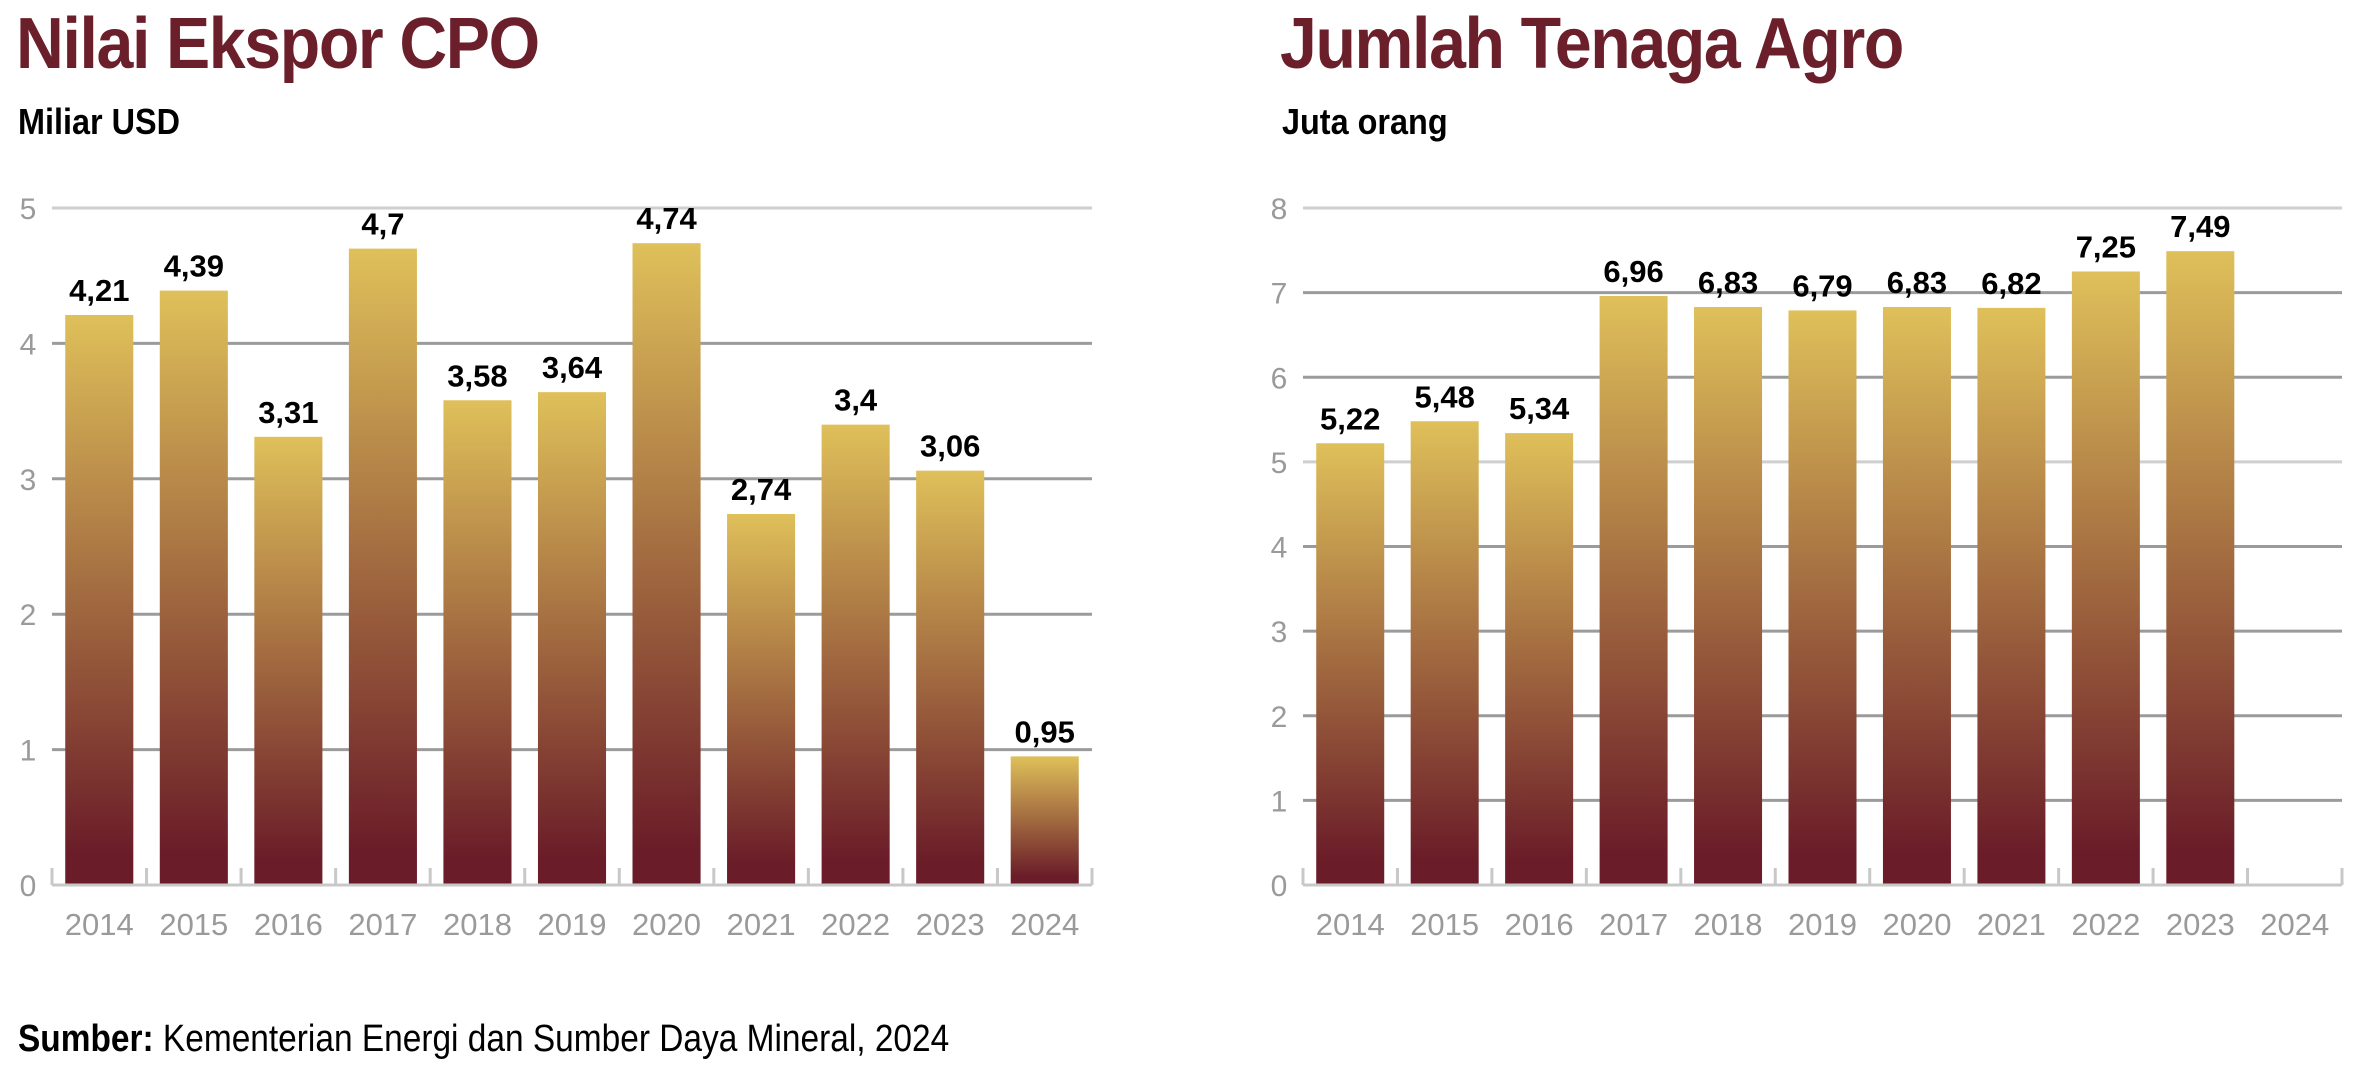  What do you see at coordinates (2106, 246) in the screenshot?
I see `data-label: 7,25` at bounding box center [2106, 246].